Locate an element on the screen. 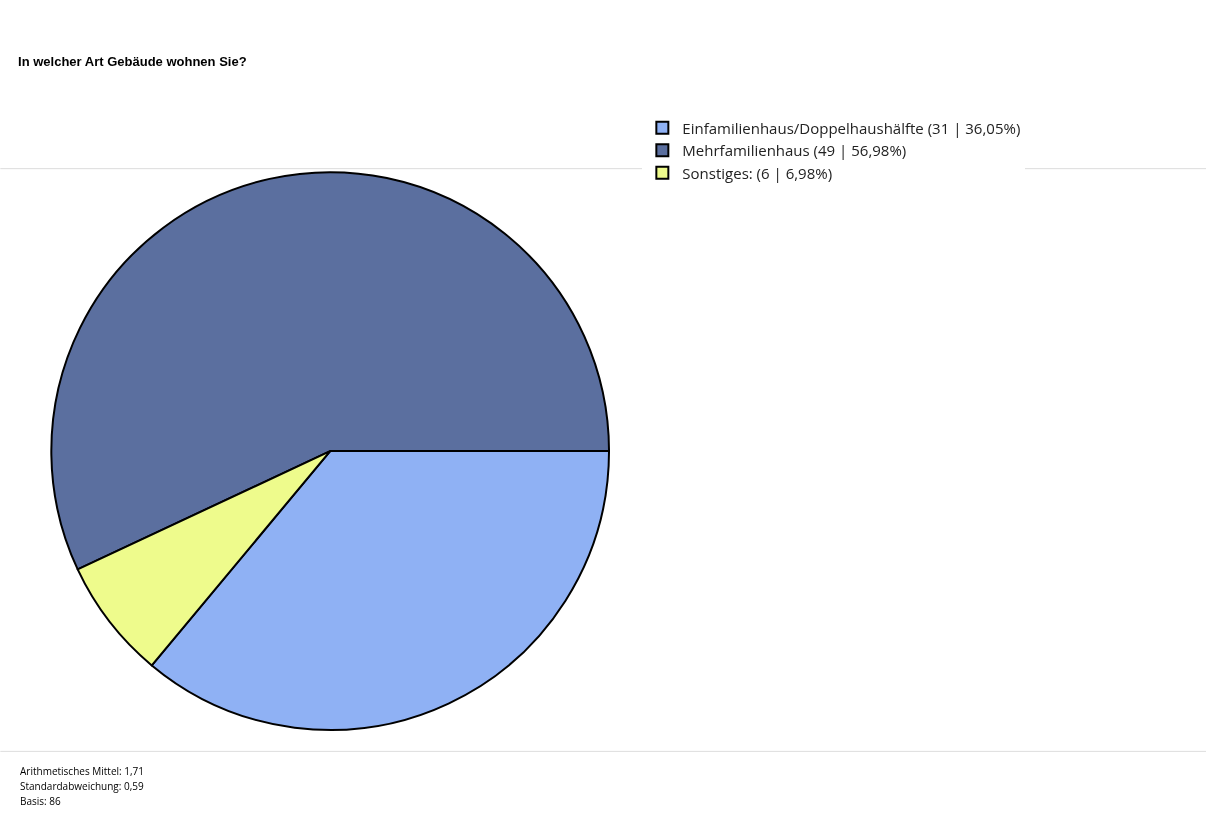 This screenshot has width=1206, height=815. legend-label: Mehrfamilienhaus (49 | 56,98%) is located at coordinates (794, 150).